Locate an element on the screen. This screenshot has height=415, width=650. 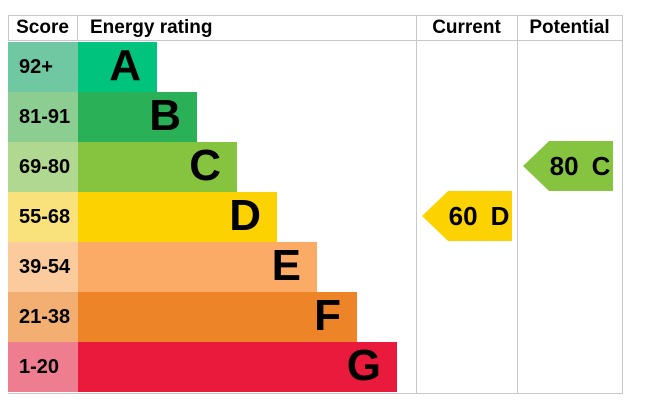
band-row-a: 92+ A is located at coordinates (325, 67).